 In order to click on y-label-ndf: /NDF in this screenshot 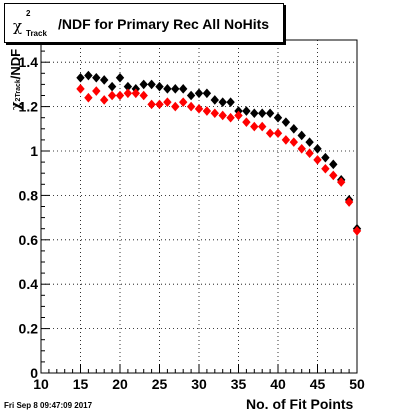, I will do `click(15, 64)`.